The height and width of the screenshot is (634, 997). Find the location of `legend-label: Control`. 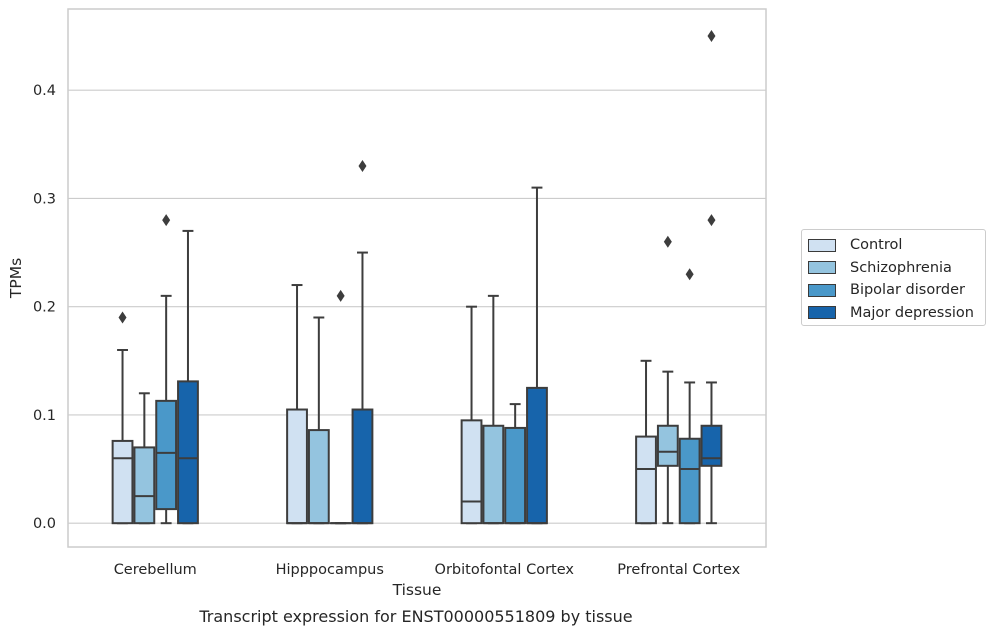

legend-label: Control is located at coordinates (876, 245).